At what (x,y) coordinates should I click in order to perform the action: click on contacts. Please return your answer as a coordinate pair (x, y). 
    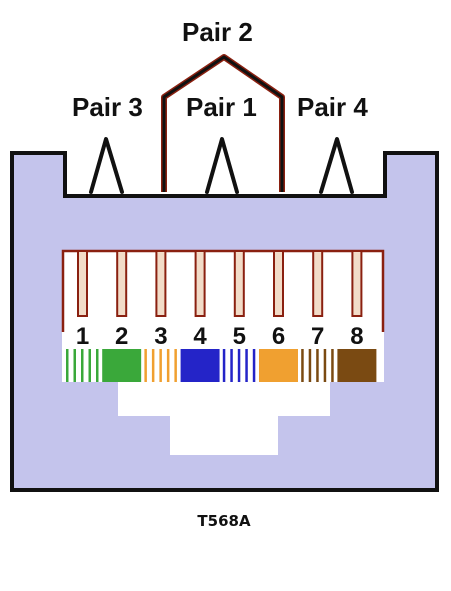
    Looking at the image, I should click on (220, 283).